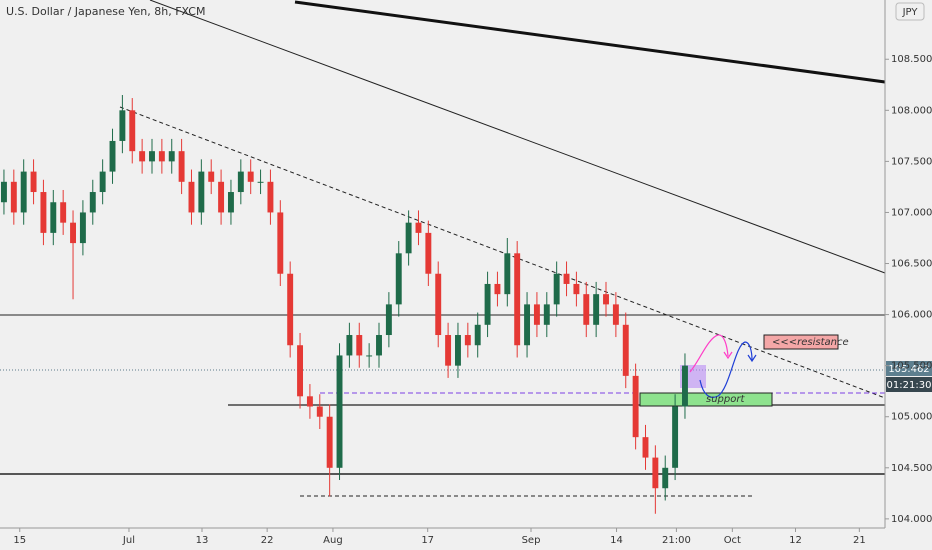 This screenshot has width=932, height=550. I want to click on currency-label: JPY, so click(910, 12).